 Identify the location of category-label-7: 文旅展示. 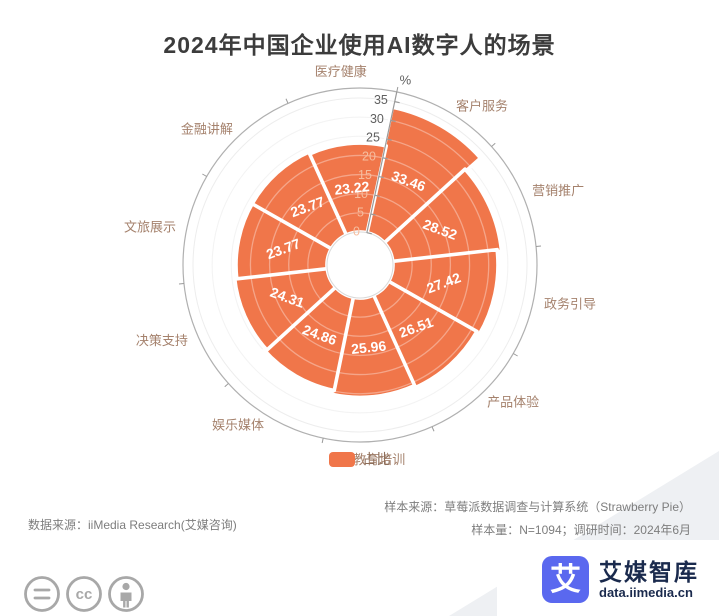
(150, 227).